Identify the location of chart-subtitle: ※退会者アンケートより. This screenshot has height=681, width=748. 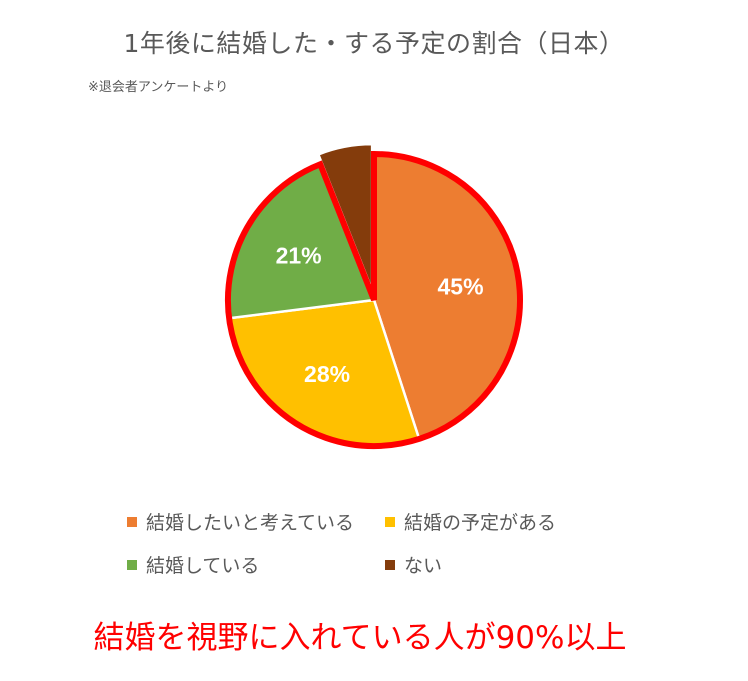
(158, 87).